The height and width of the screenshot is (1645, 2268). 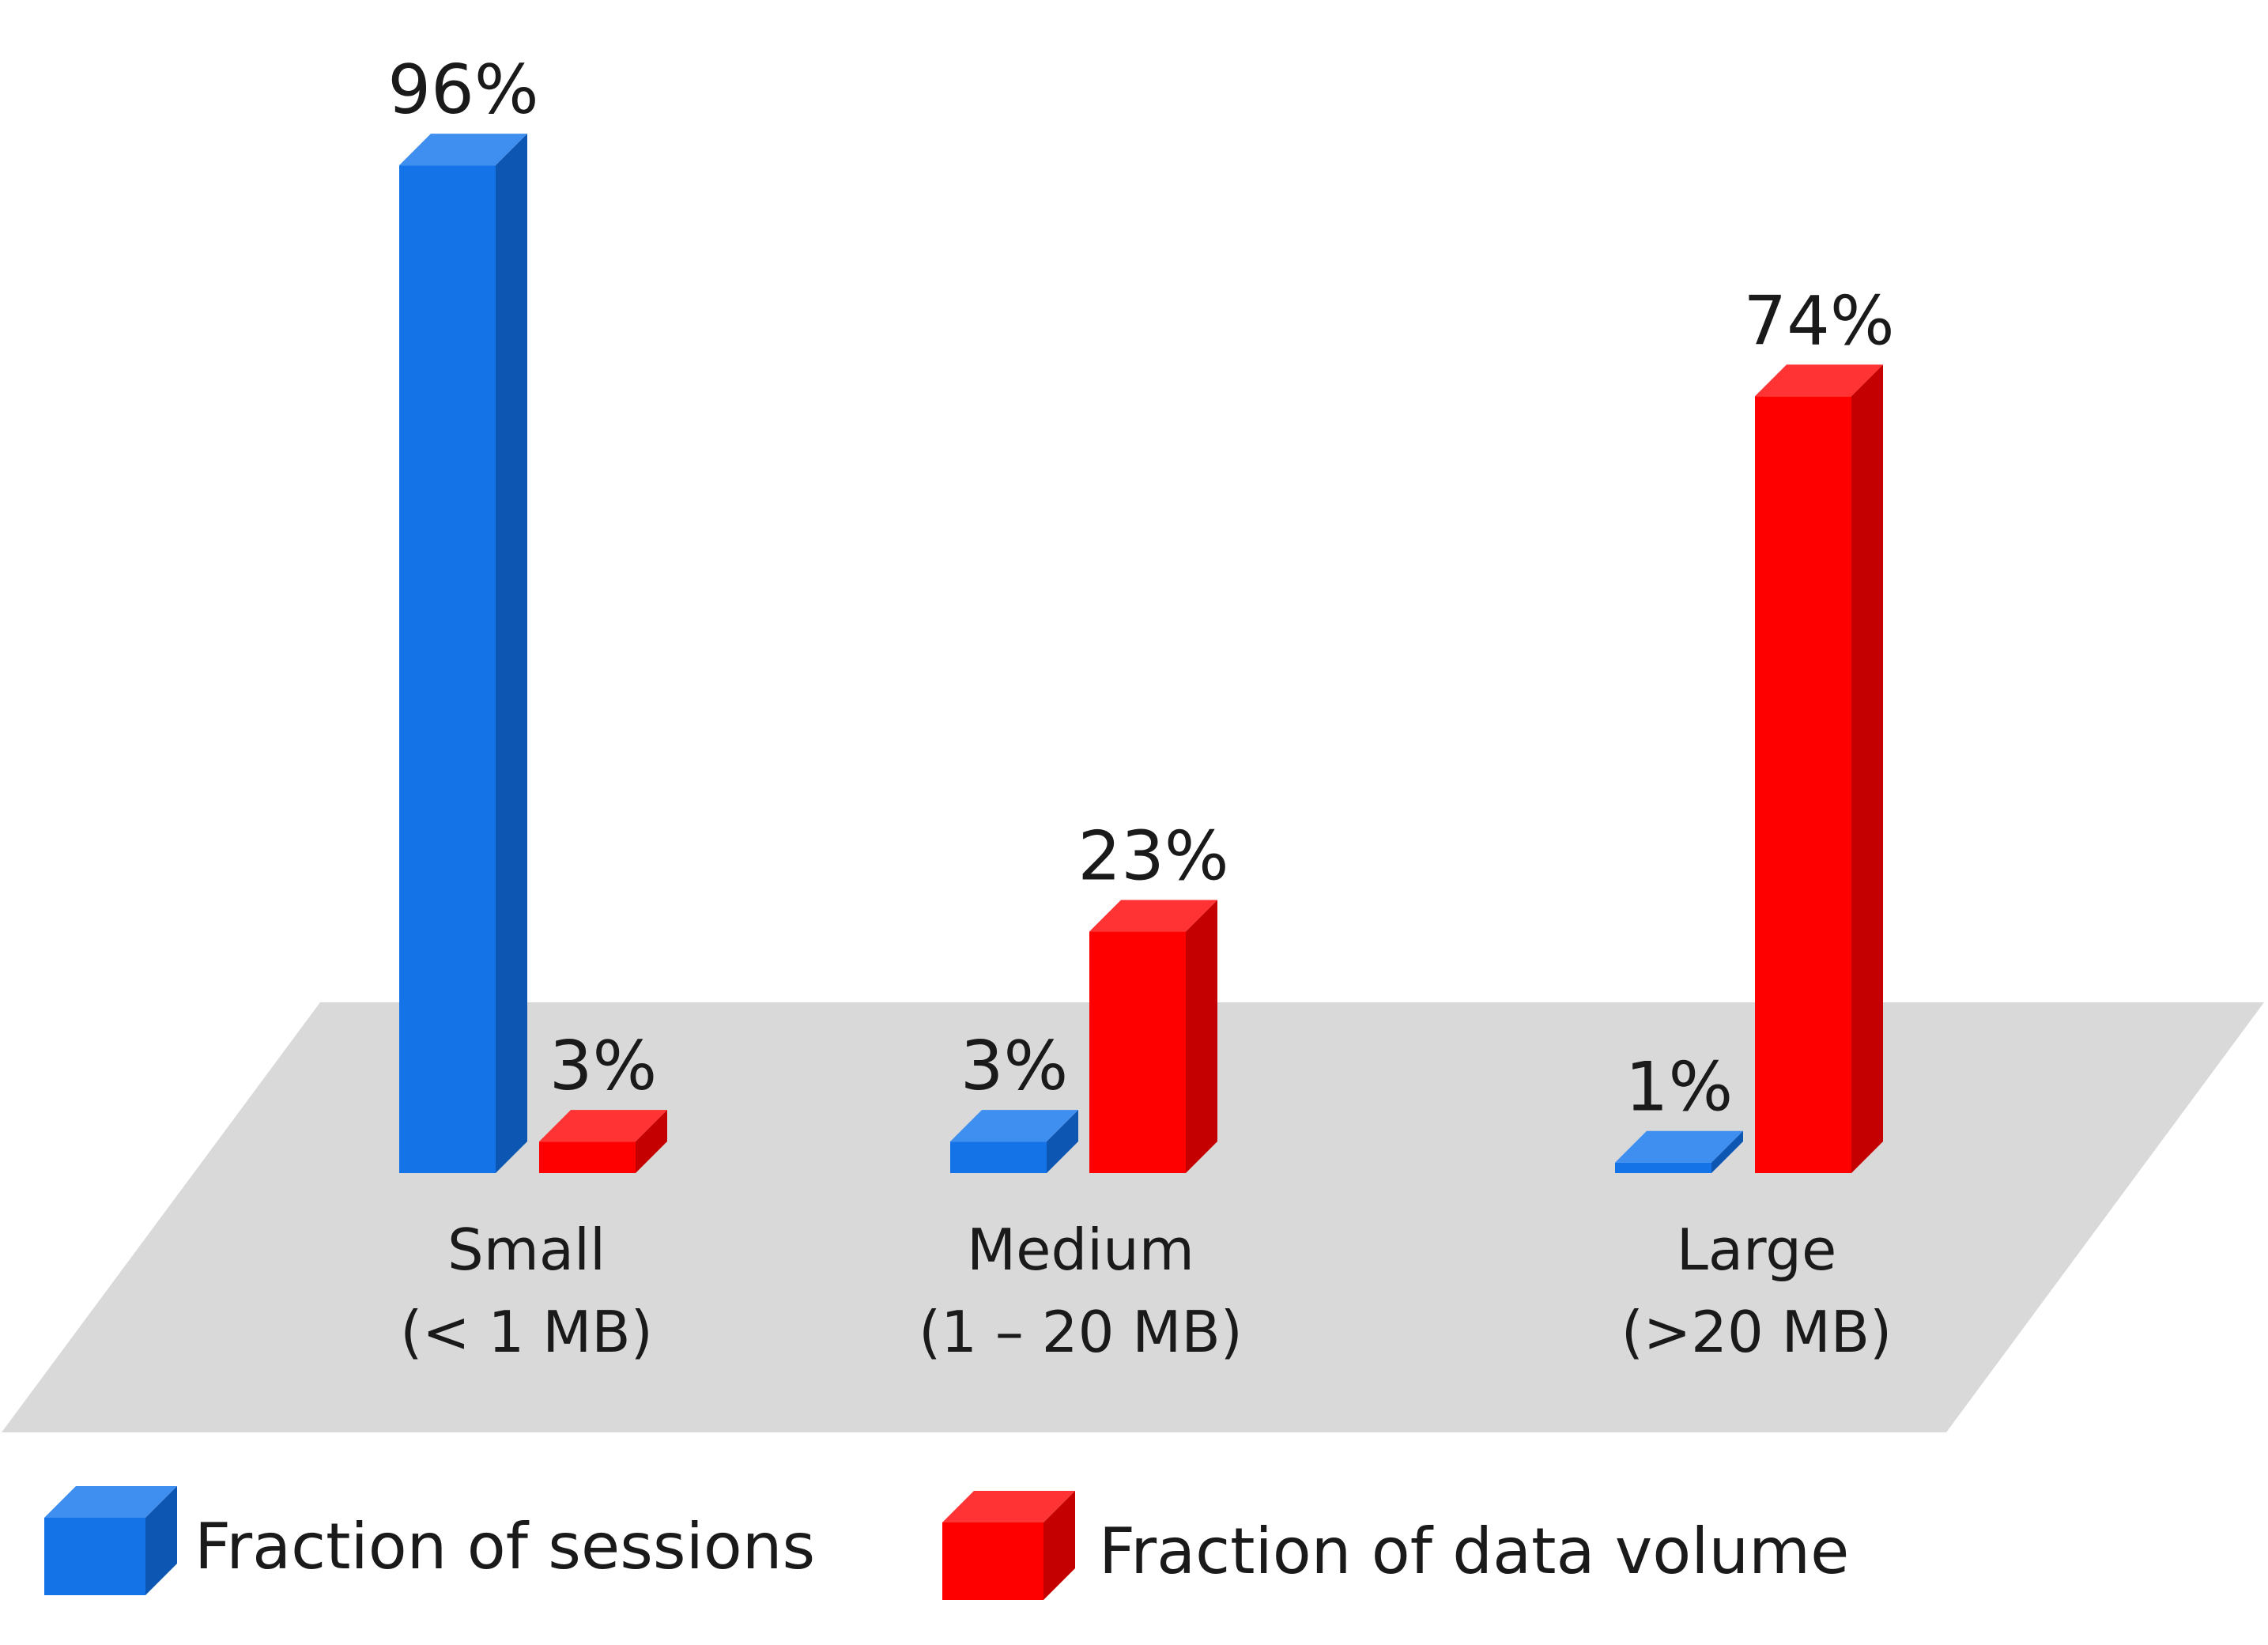 What do you see at coordinates (1008, 1506) in the screenshot?
I see `legend-swatch-fraction-of-data-volume-top` at bounding box center [1008, 1506].